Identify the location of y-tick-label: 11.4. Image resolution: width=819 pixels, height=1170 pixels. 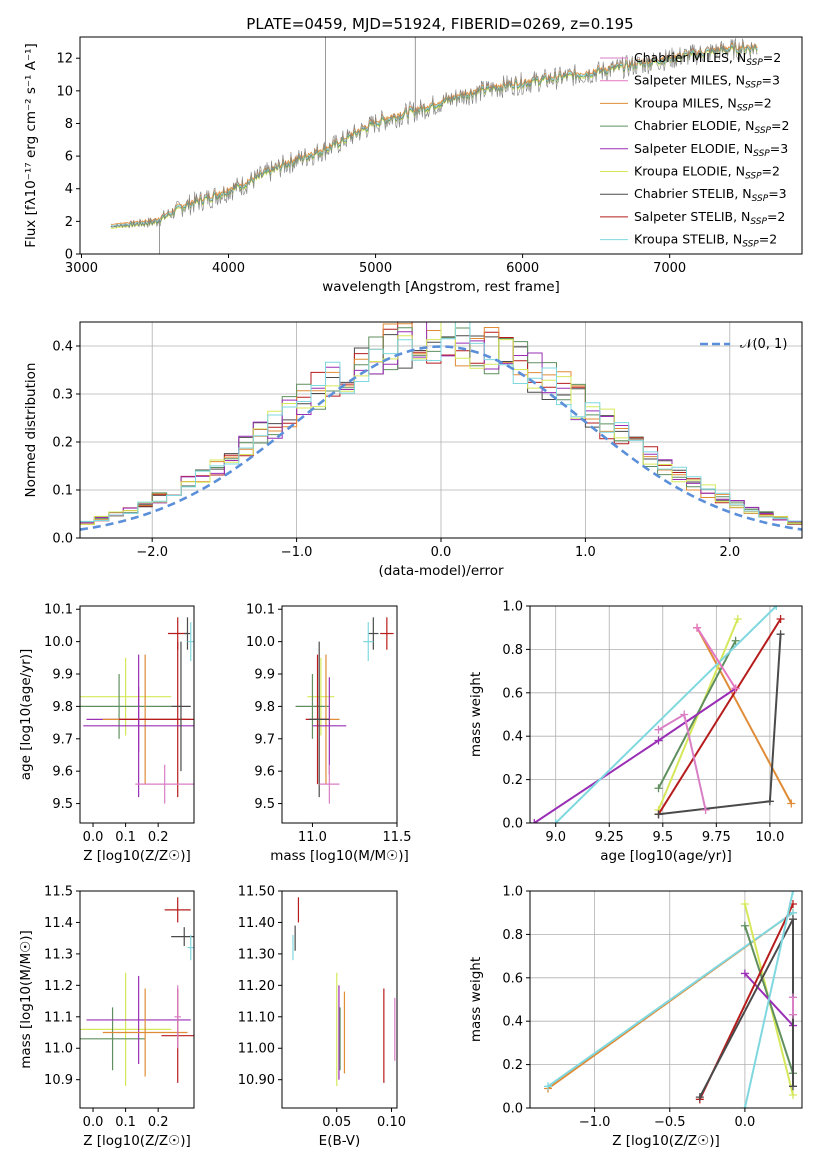
(58, 923).